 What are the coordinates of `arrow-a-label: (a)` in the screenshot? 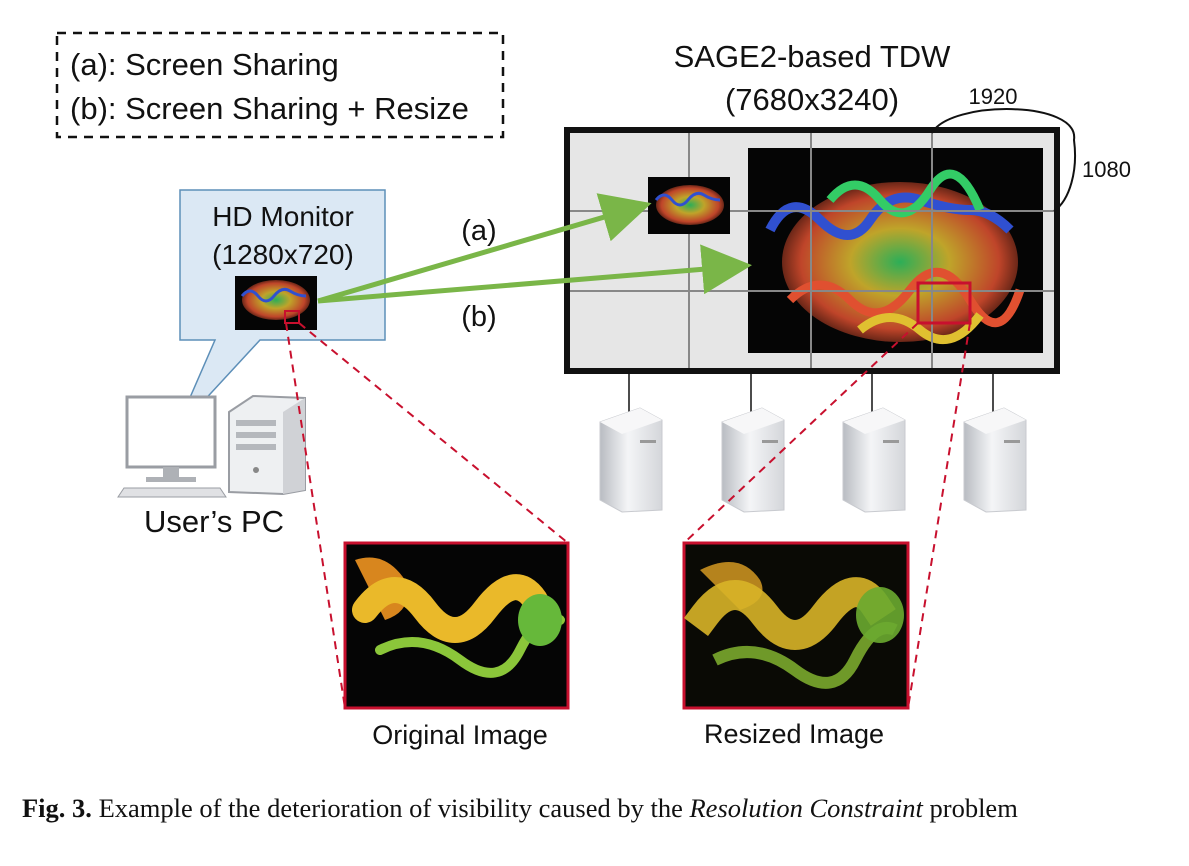 It's located at (478, 231).